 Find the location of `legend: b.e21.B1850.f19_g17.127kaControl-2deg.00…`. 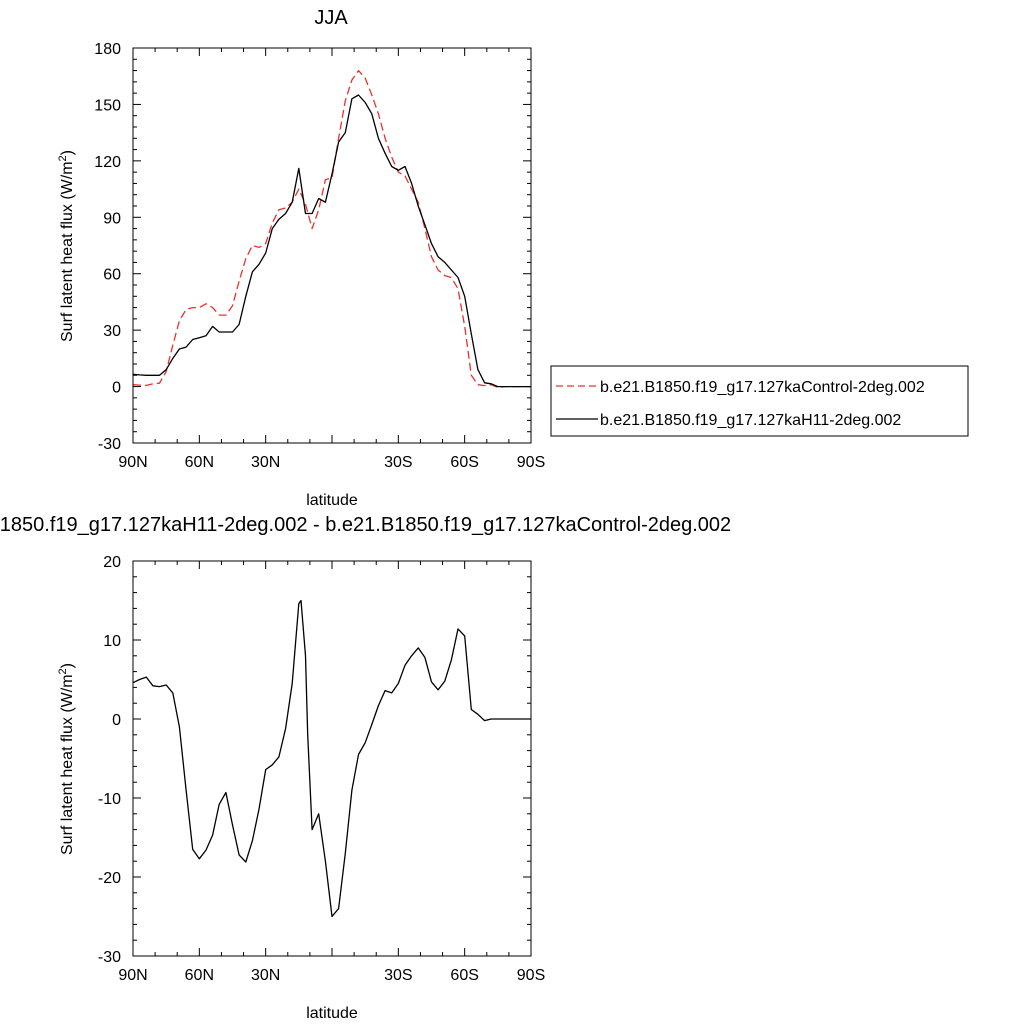

legend: b.e21.B1850.f19_g17.127kaControl-2deg.00… is located at coordinates (759, 401).